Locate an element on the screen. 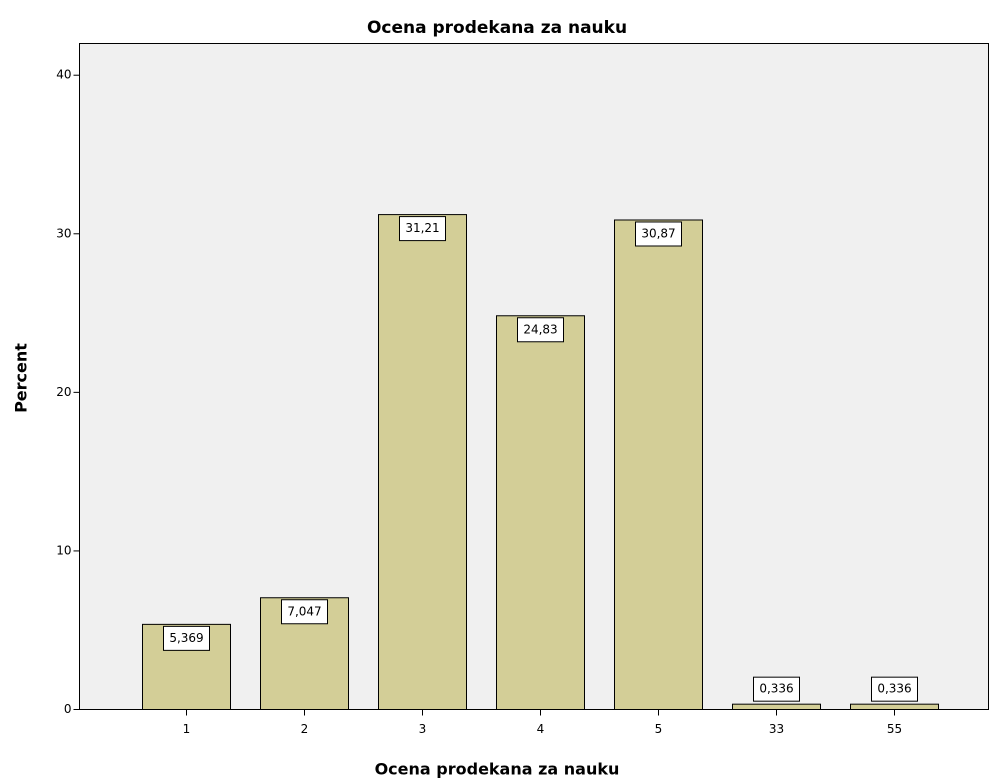 The height and width of the screenshot is (782, 989). x-axis-label: Ocena prodekana za nauku is located at coordinates (497, 769).